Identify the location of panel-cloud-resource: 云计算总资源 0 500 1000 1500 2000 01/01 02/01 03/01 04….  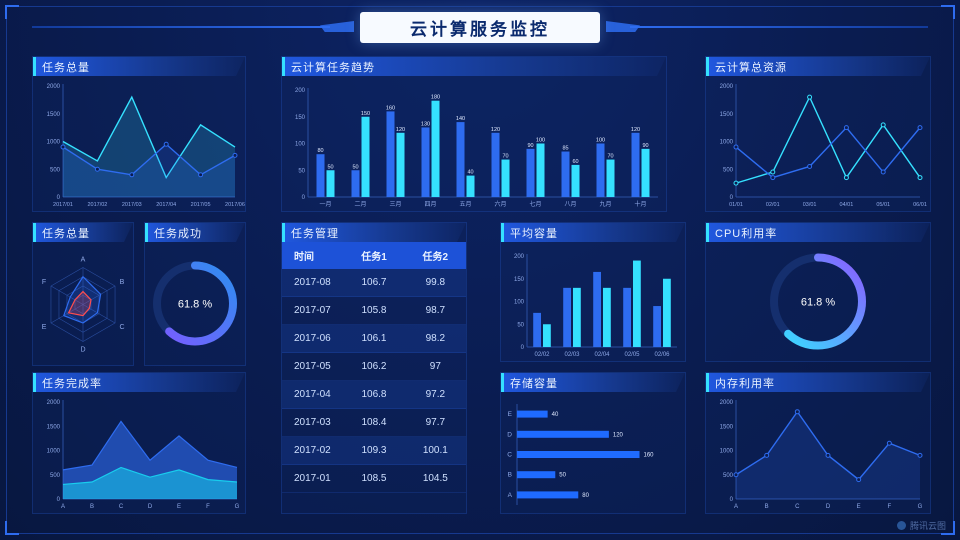
(818, 134).